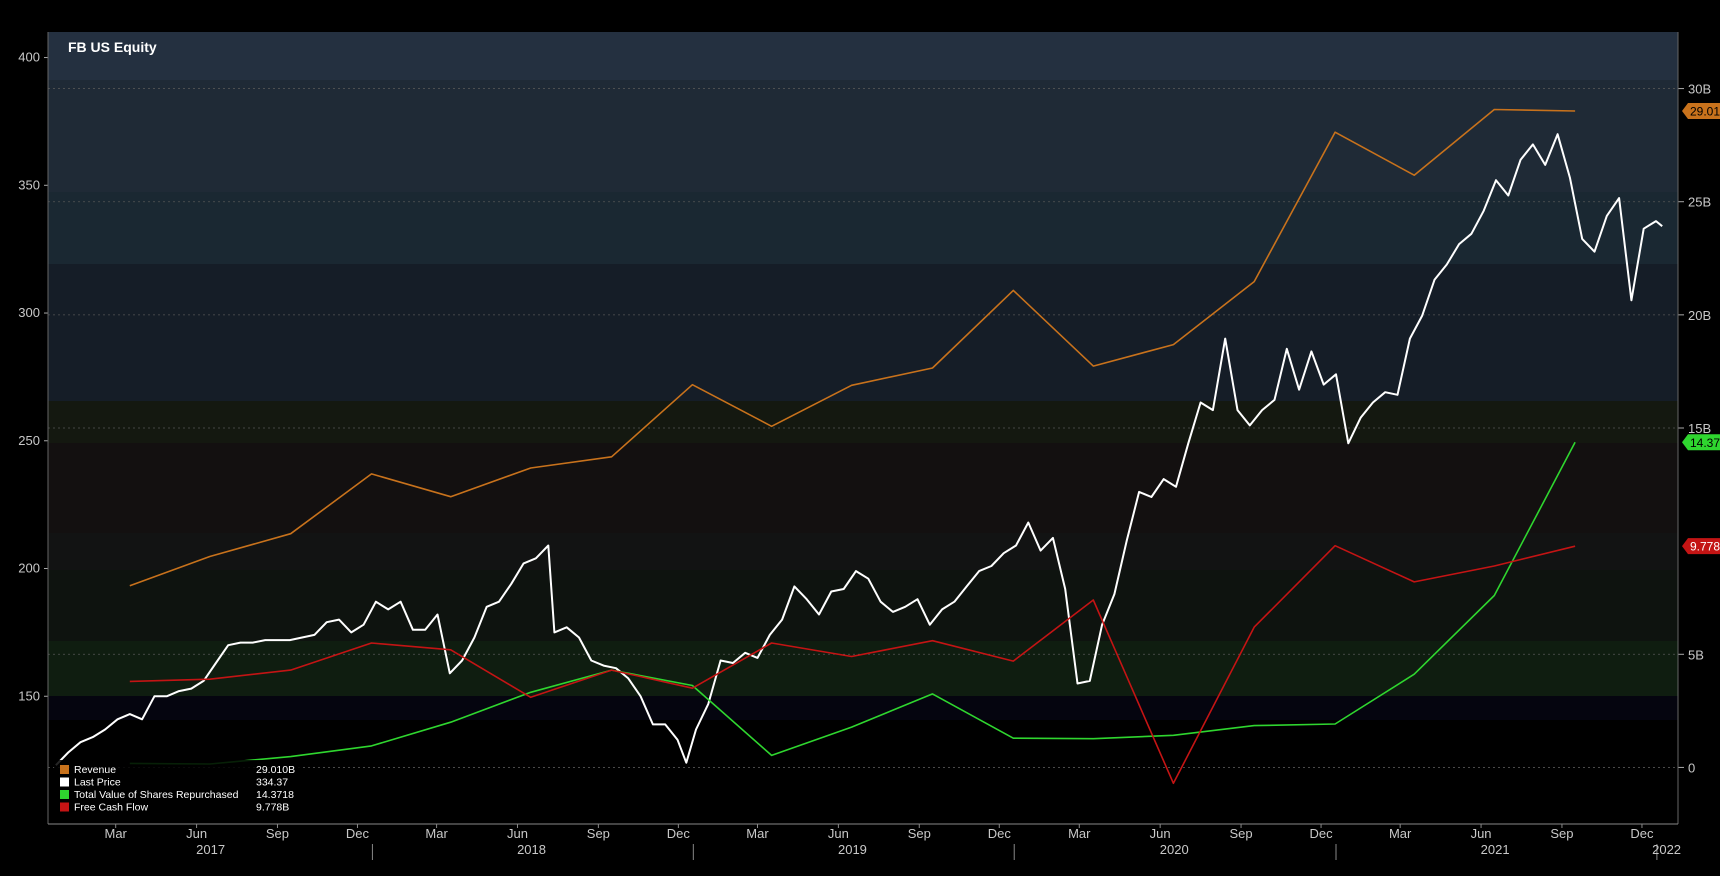 This screenshot has width=1720, height=876. Describe the element at coordinates (29, 440) in the screenshot. I see `left-tick-label: 250` at that location.